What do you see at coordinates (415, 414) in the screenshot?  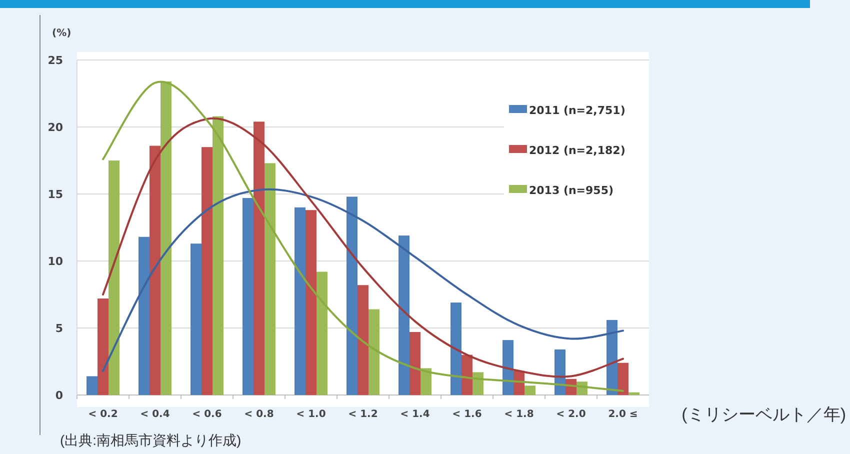 I see `x-tick-label: < 1.4` at bounding box center [415, 414].